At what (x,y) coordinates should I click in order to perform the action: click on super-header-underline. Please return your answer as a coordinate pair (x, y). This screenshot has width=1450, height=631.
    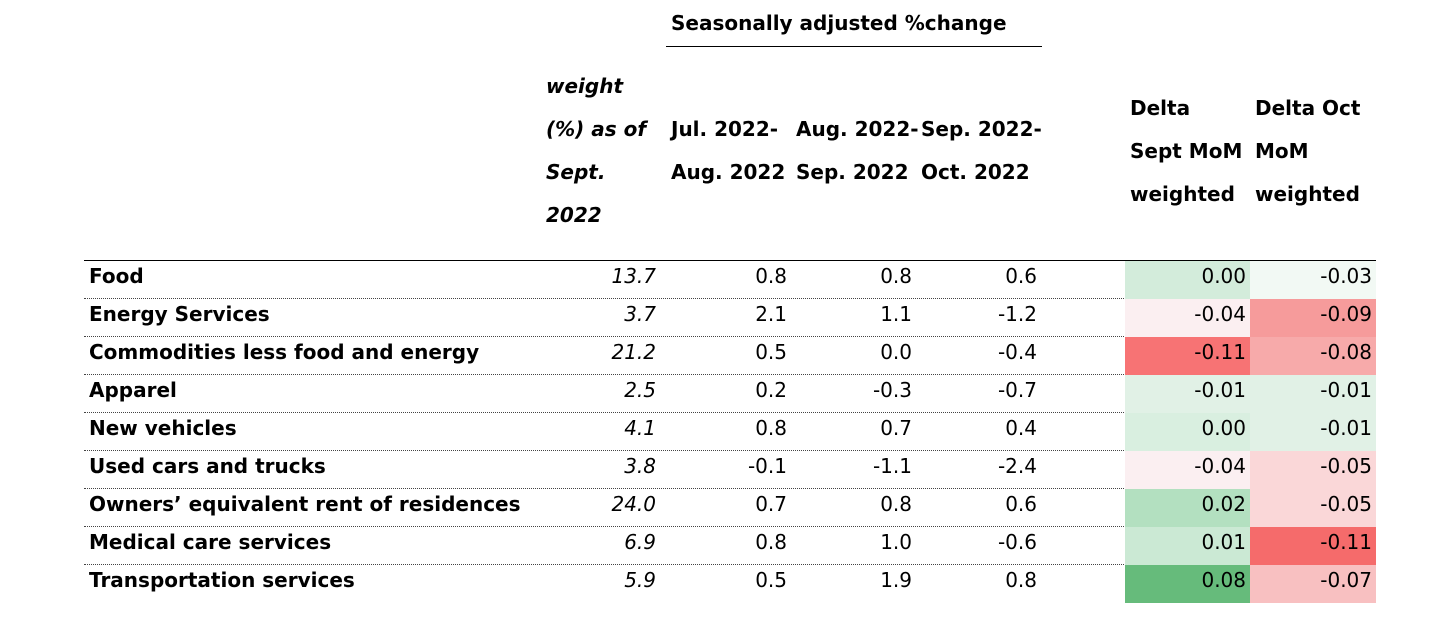
    Looking at the image, I should click on (854, 46).